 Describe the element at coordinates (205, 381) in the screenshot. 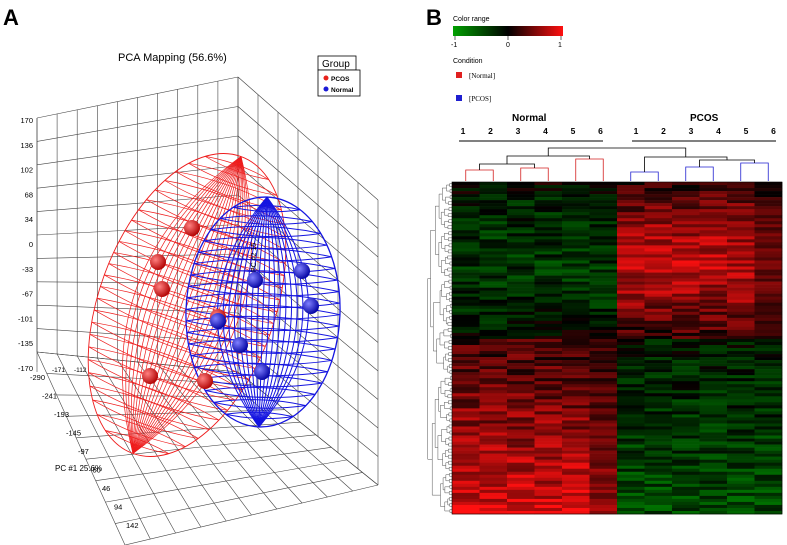

I see `pcos-point` at that location.